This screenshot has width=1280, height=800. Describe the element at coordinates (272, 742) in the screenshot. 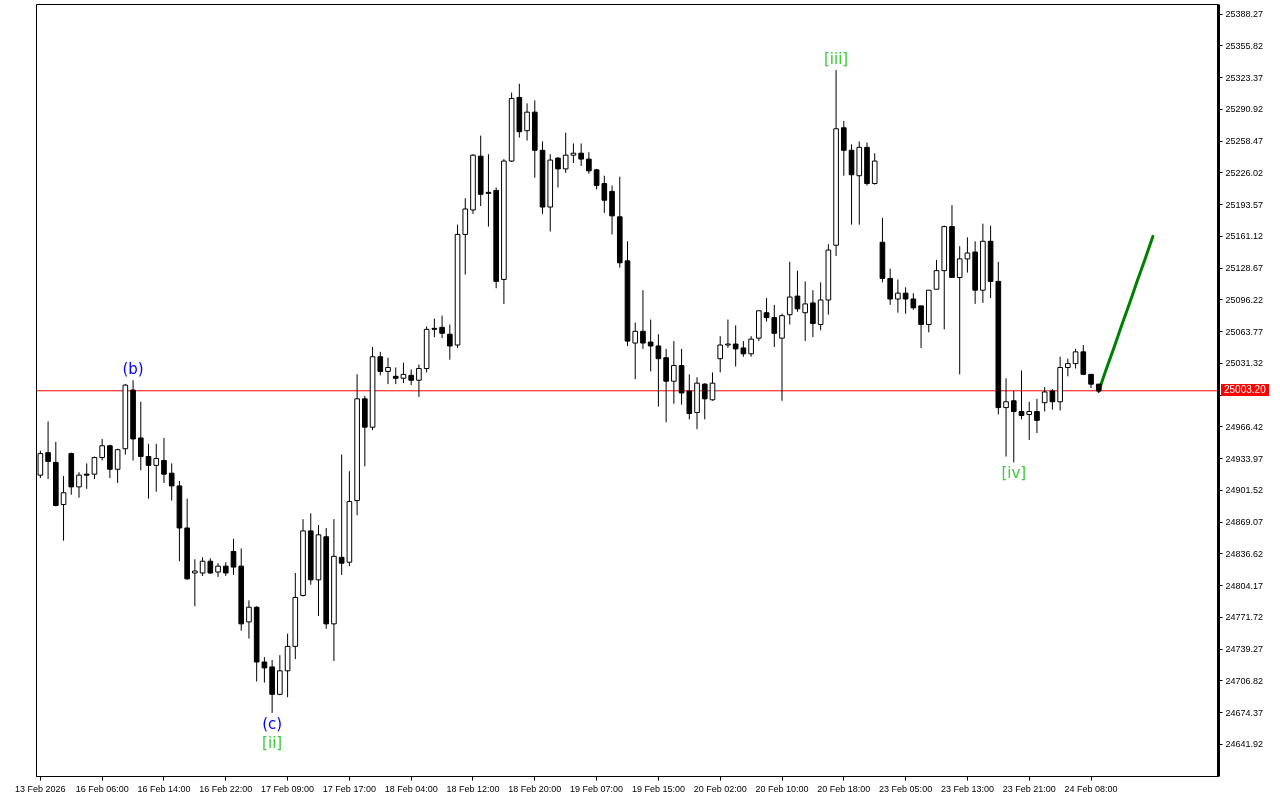

I see `annotation: [ii]` at that location.